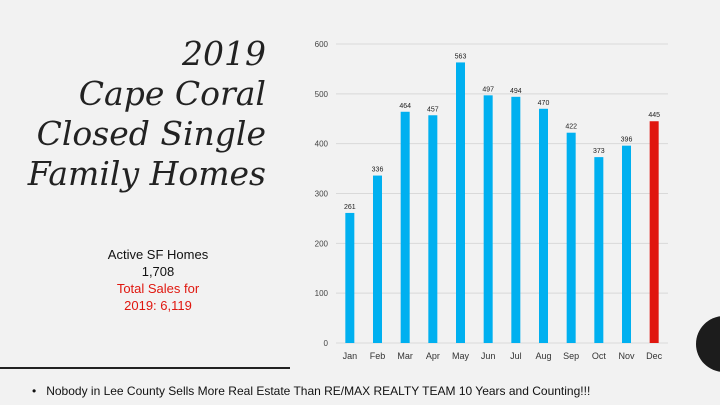  Describe the element at coordinates (405, 356) in the screenshot. I see `x-tick-label: Mar` at that location.